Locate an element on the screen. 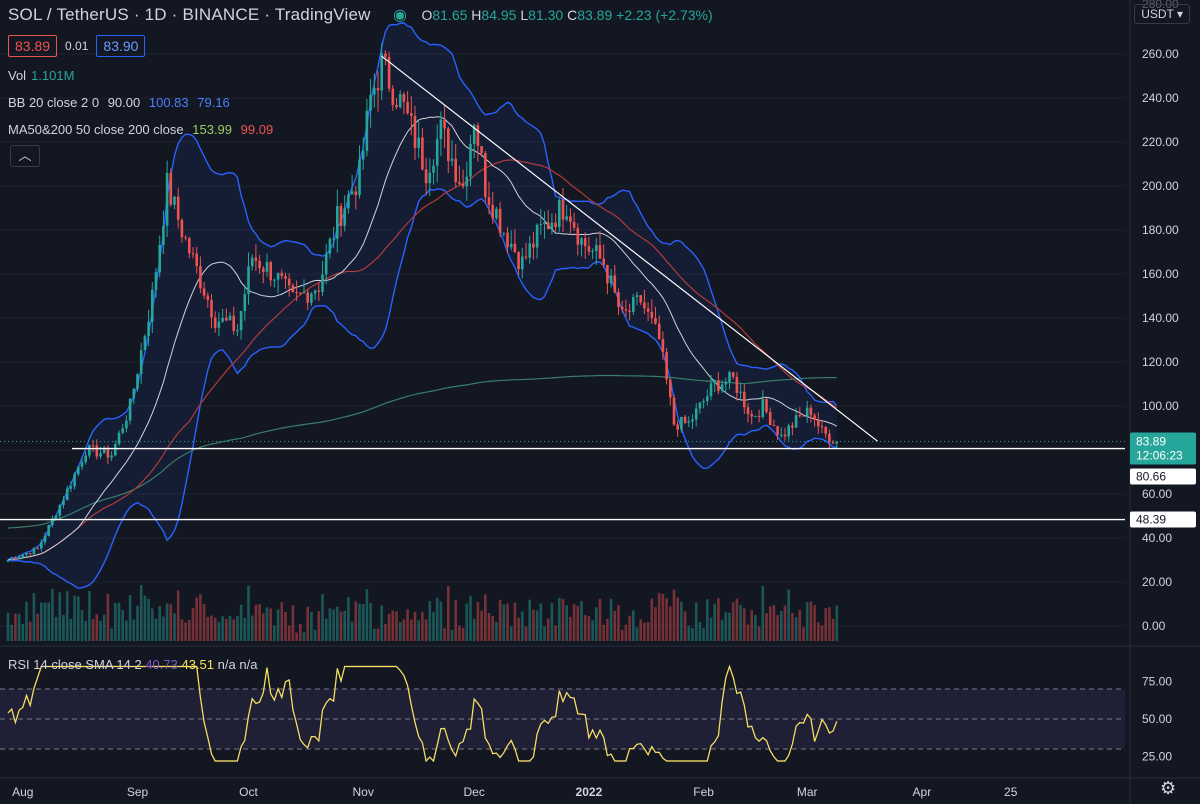 The width and height of the screenshot is (1200, 804). buy-button: 83.90 is located at coordinates (121, 46).